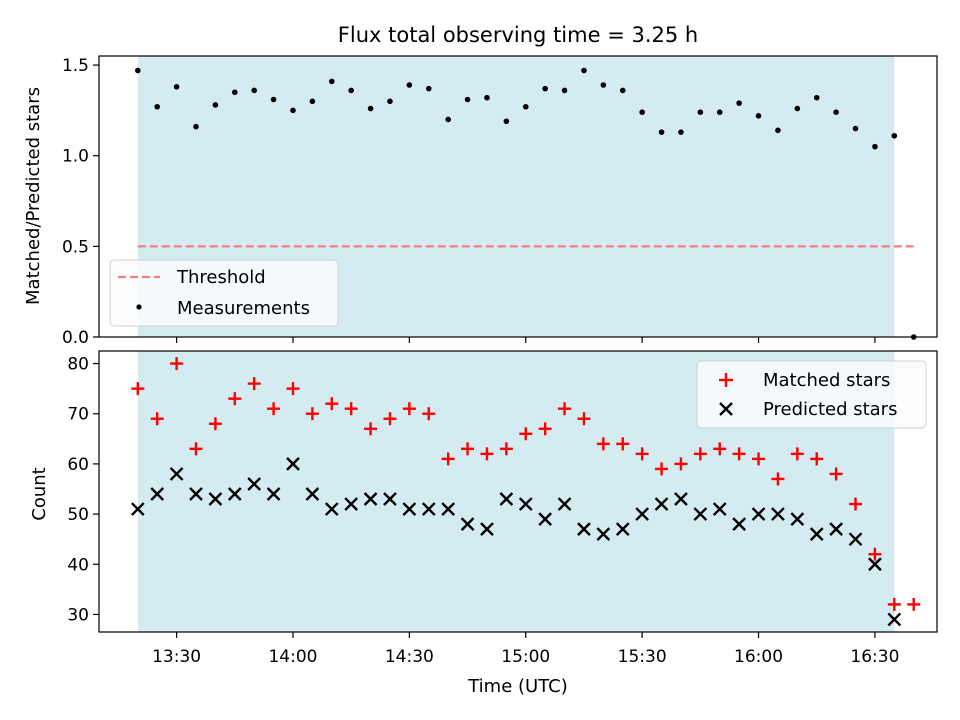 Image resolution: width=960 pixels, height=720 pixels. Describe the element at coordinates (517, 686) in the screenshot. I see `x-axis-label: Time (UTC)` at that location.